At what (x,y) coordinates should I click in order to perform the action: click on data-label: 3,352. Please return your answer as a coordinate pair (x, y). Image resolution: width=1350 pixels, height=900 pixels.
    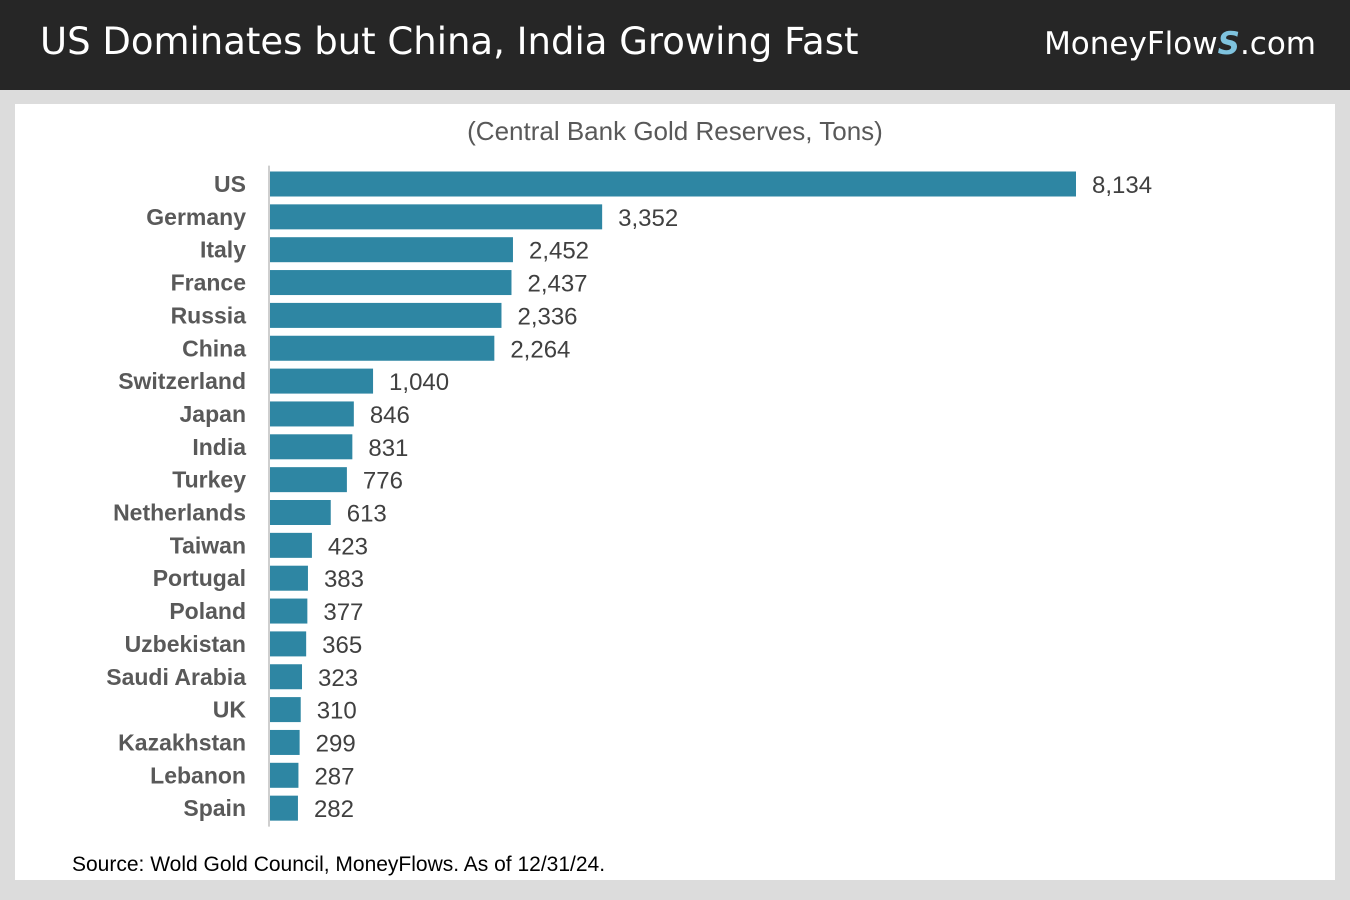
    Looking at the image, I should click on (648, 218).